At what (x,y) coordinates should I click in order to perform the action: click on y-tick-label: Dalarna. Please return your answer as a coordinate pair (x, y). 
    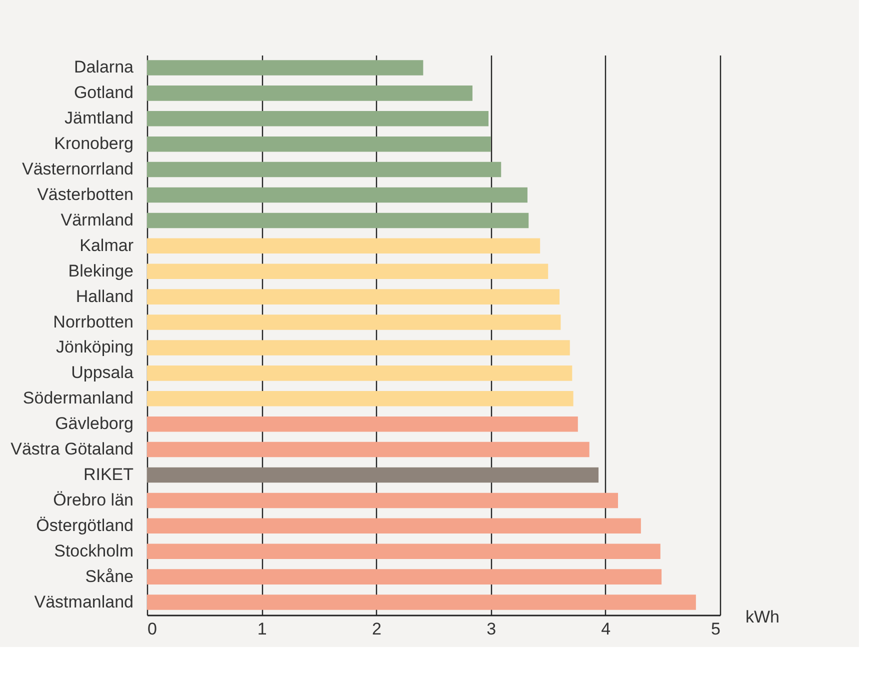
    Looking at the image, I should click on (104, 67).